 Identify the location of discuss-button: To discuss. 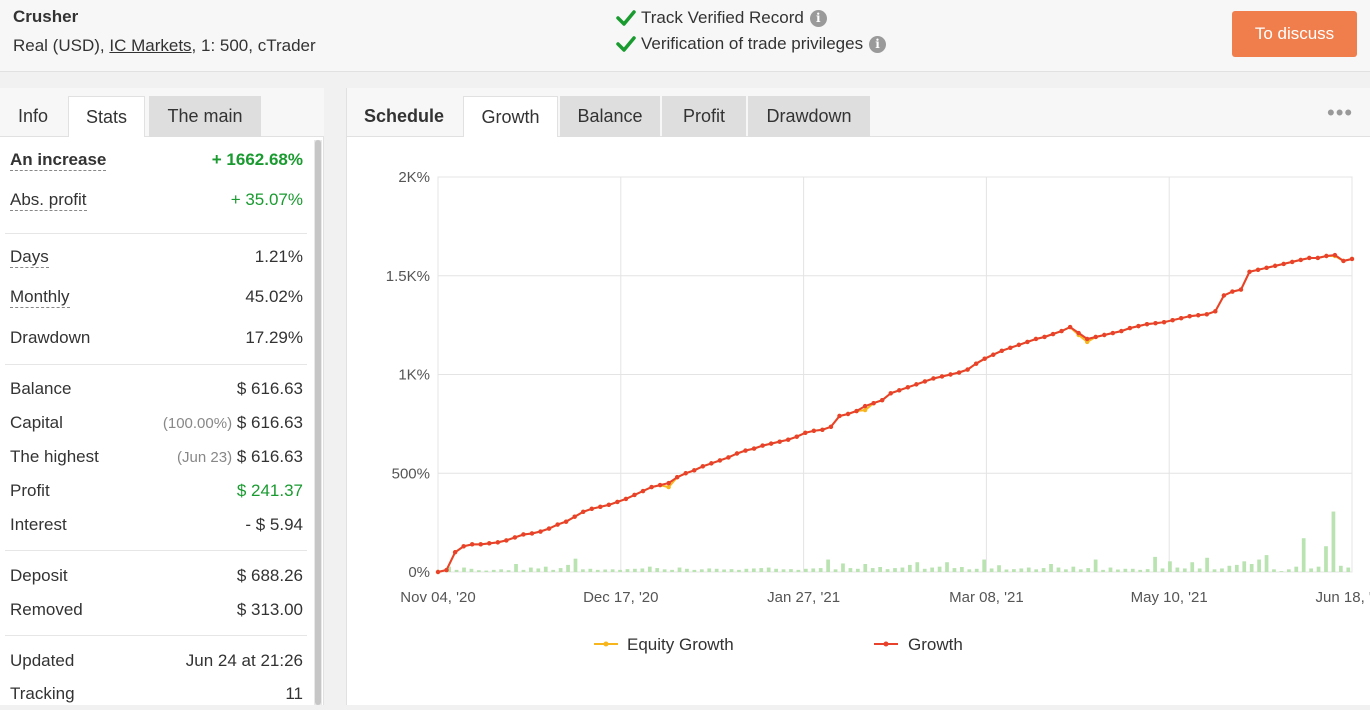
(1294, 34).